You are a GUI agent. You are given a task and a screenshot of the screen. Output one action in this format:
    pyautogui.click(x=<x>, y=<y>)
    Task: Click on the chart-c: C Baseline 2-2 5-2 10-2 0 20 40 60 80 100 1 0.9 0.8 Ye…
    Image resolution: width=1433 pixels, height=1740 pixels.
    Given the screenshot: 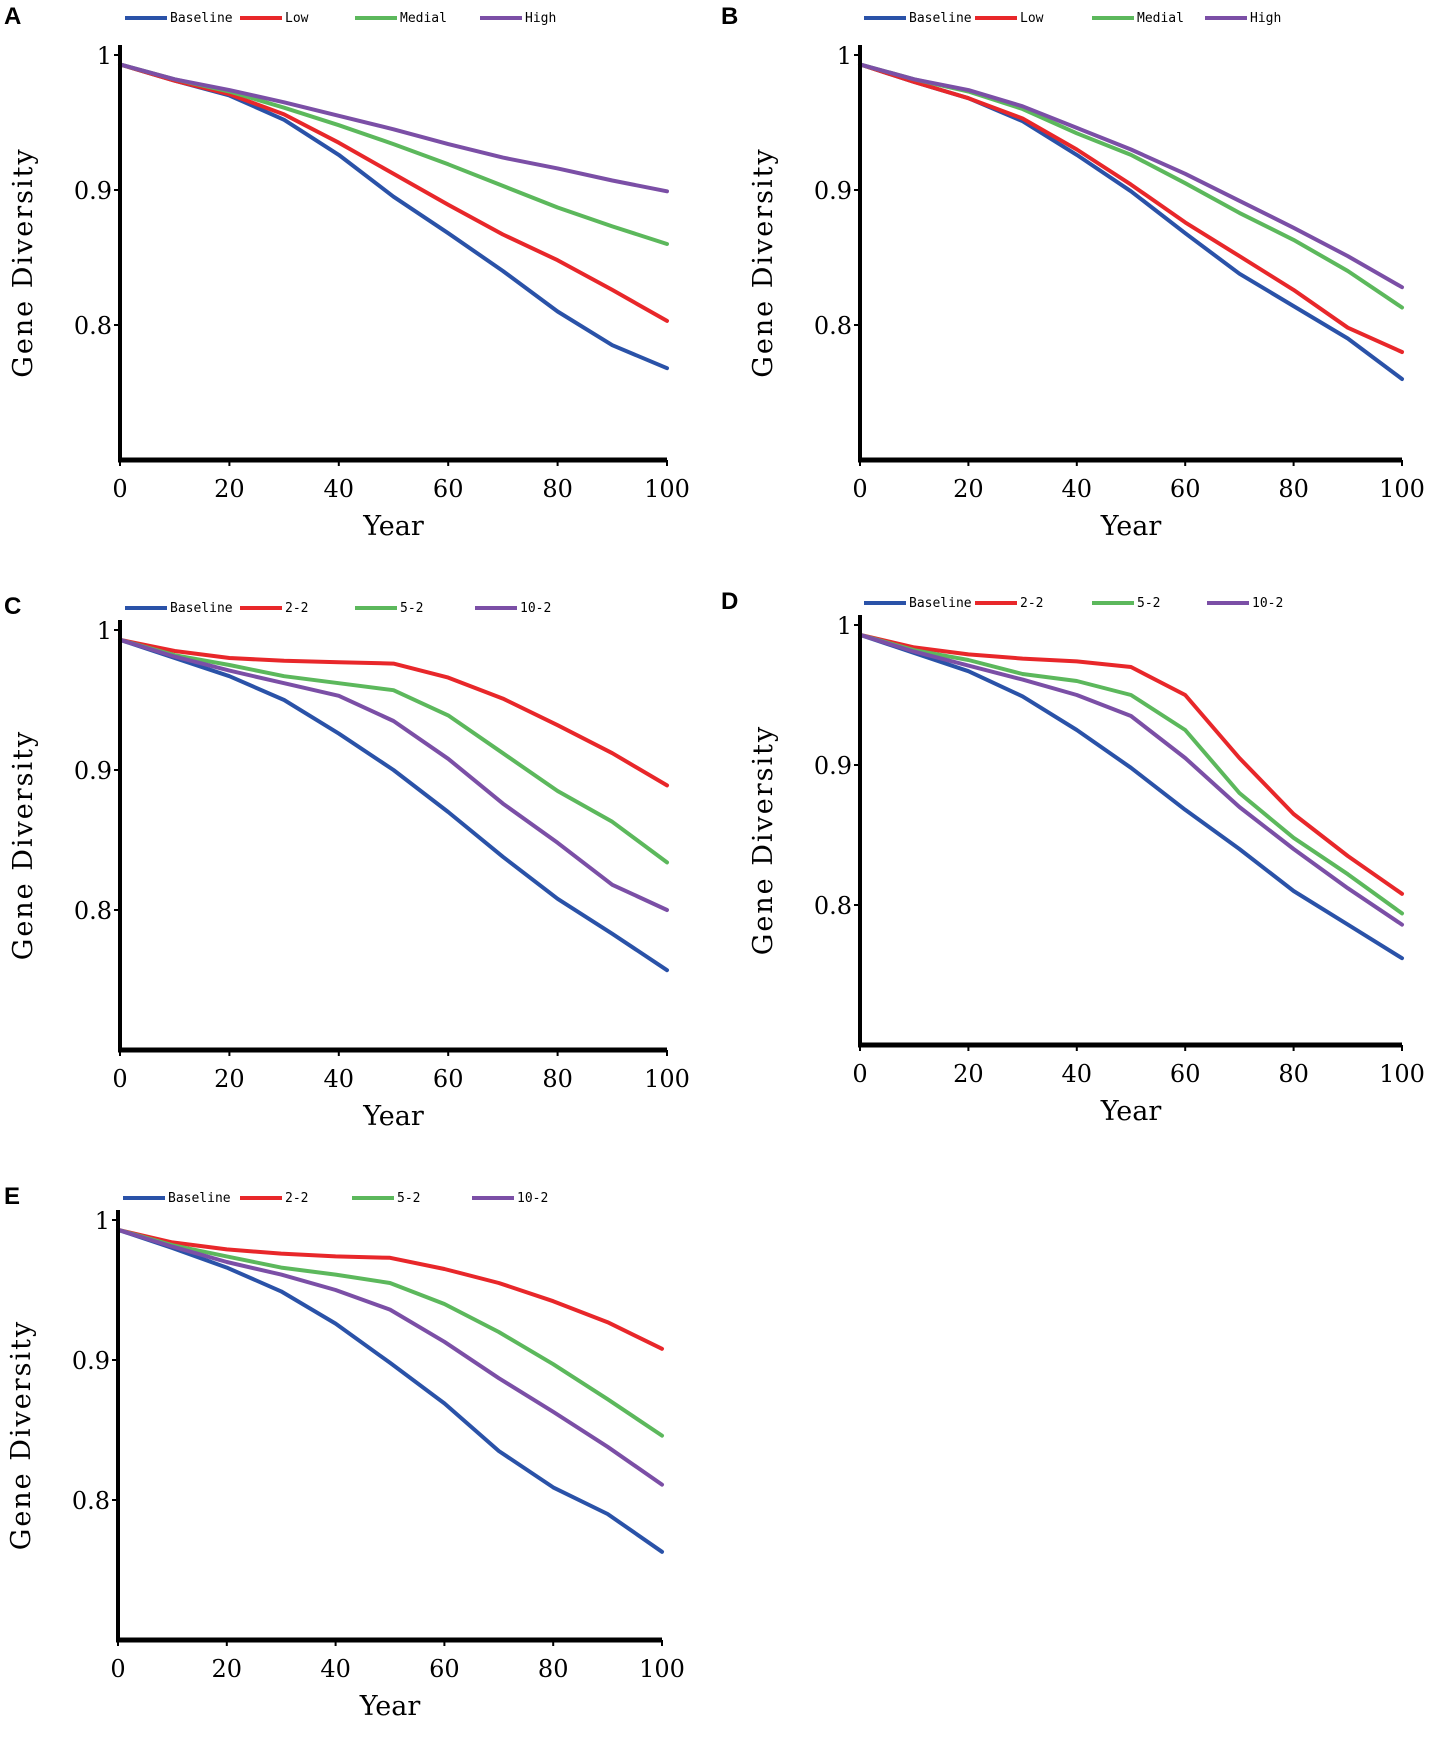 What is the action you would take?
    pyautogui.click(x=347, y=862)
    